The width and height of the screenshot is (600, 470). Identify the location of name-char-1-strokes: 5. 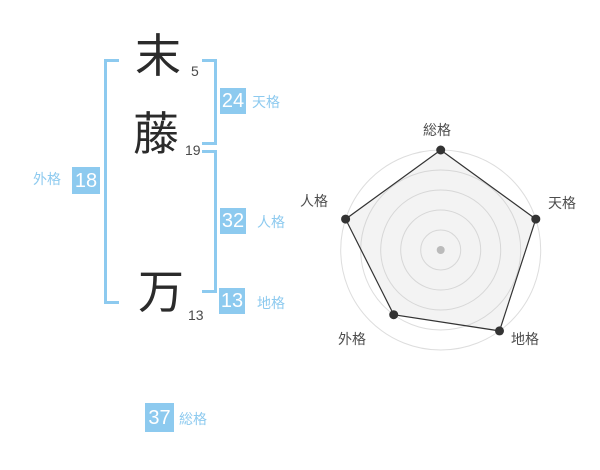
(195, 71).